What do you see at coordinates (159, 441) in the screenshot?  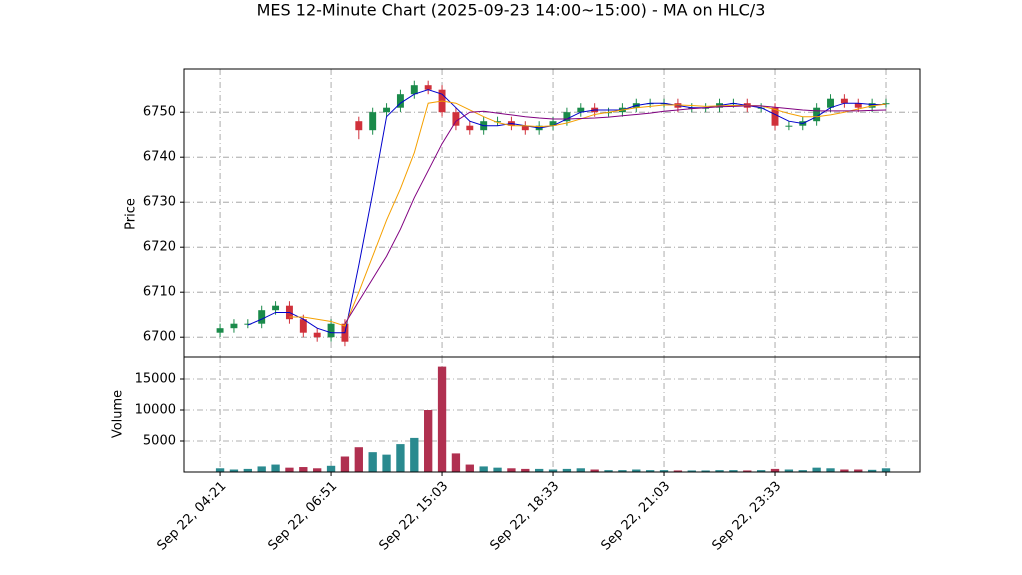 I see `y-tick-label: 5000` at bounding box center [159, 441].